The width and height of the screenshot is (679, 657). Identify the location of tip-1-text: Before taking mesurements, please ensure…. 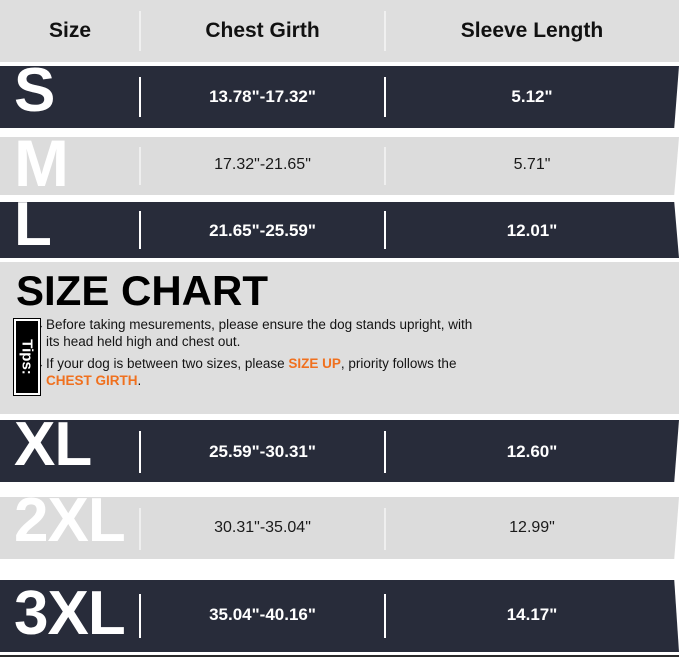
(259, 333).